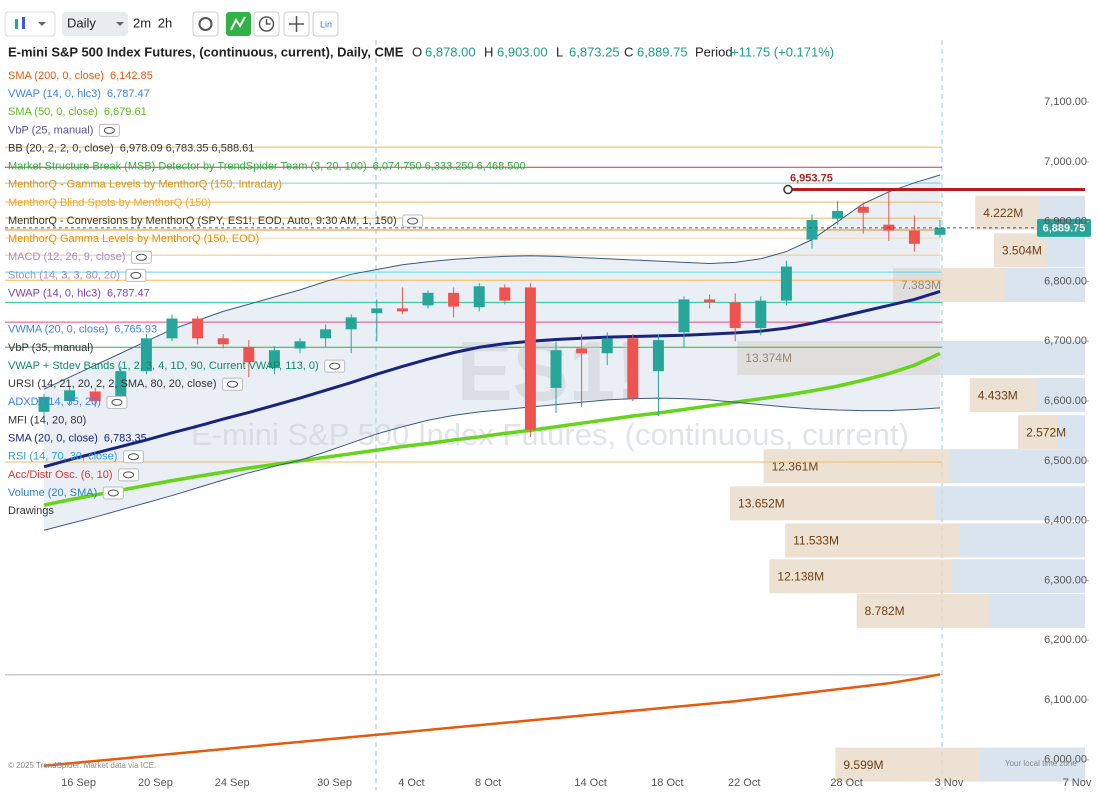 Image resolution: width=1100 pixels, height=794 pixels. What do you see at coordinates (863, 765) in the screenshot?
I see `profile-label: 9.599M` at bounding box center [863, 765].